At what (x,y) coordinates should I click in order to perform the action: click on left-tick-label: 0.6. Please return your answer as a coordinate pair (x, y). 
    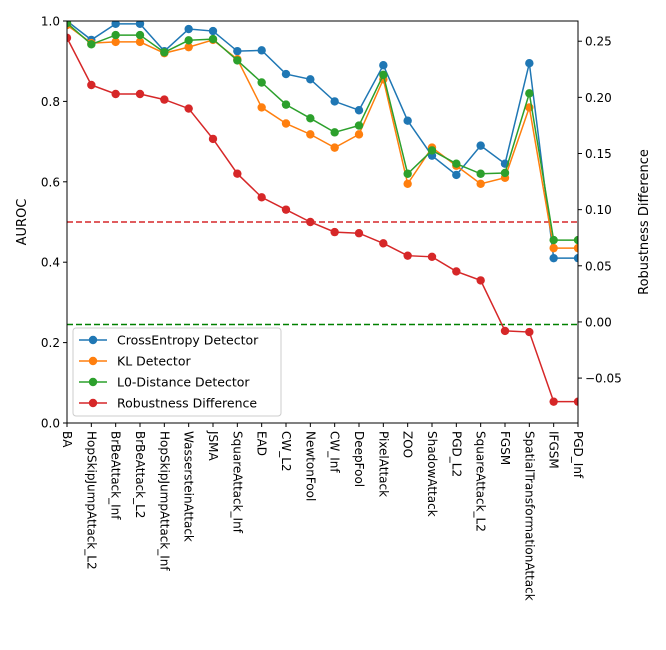
    Looking at the image, I should click on (50, 182).